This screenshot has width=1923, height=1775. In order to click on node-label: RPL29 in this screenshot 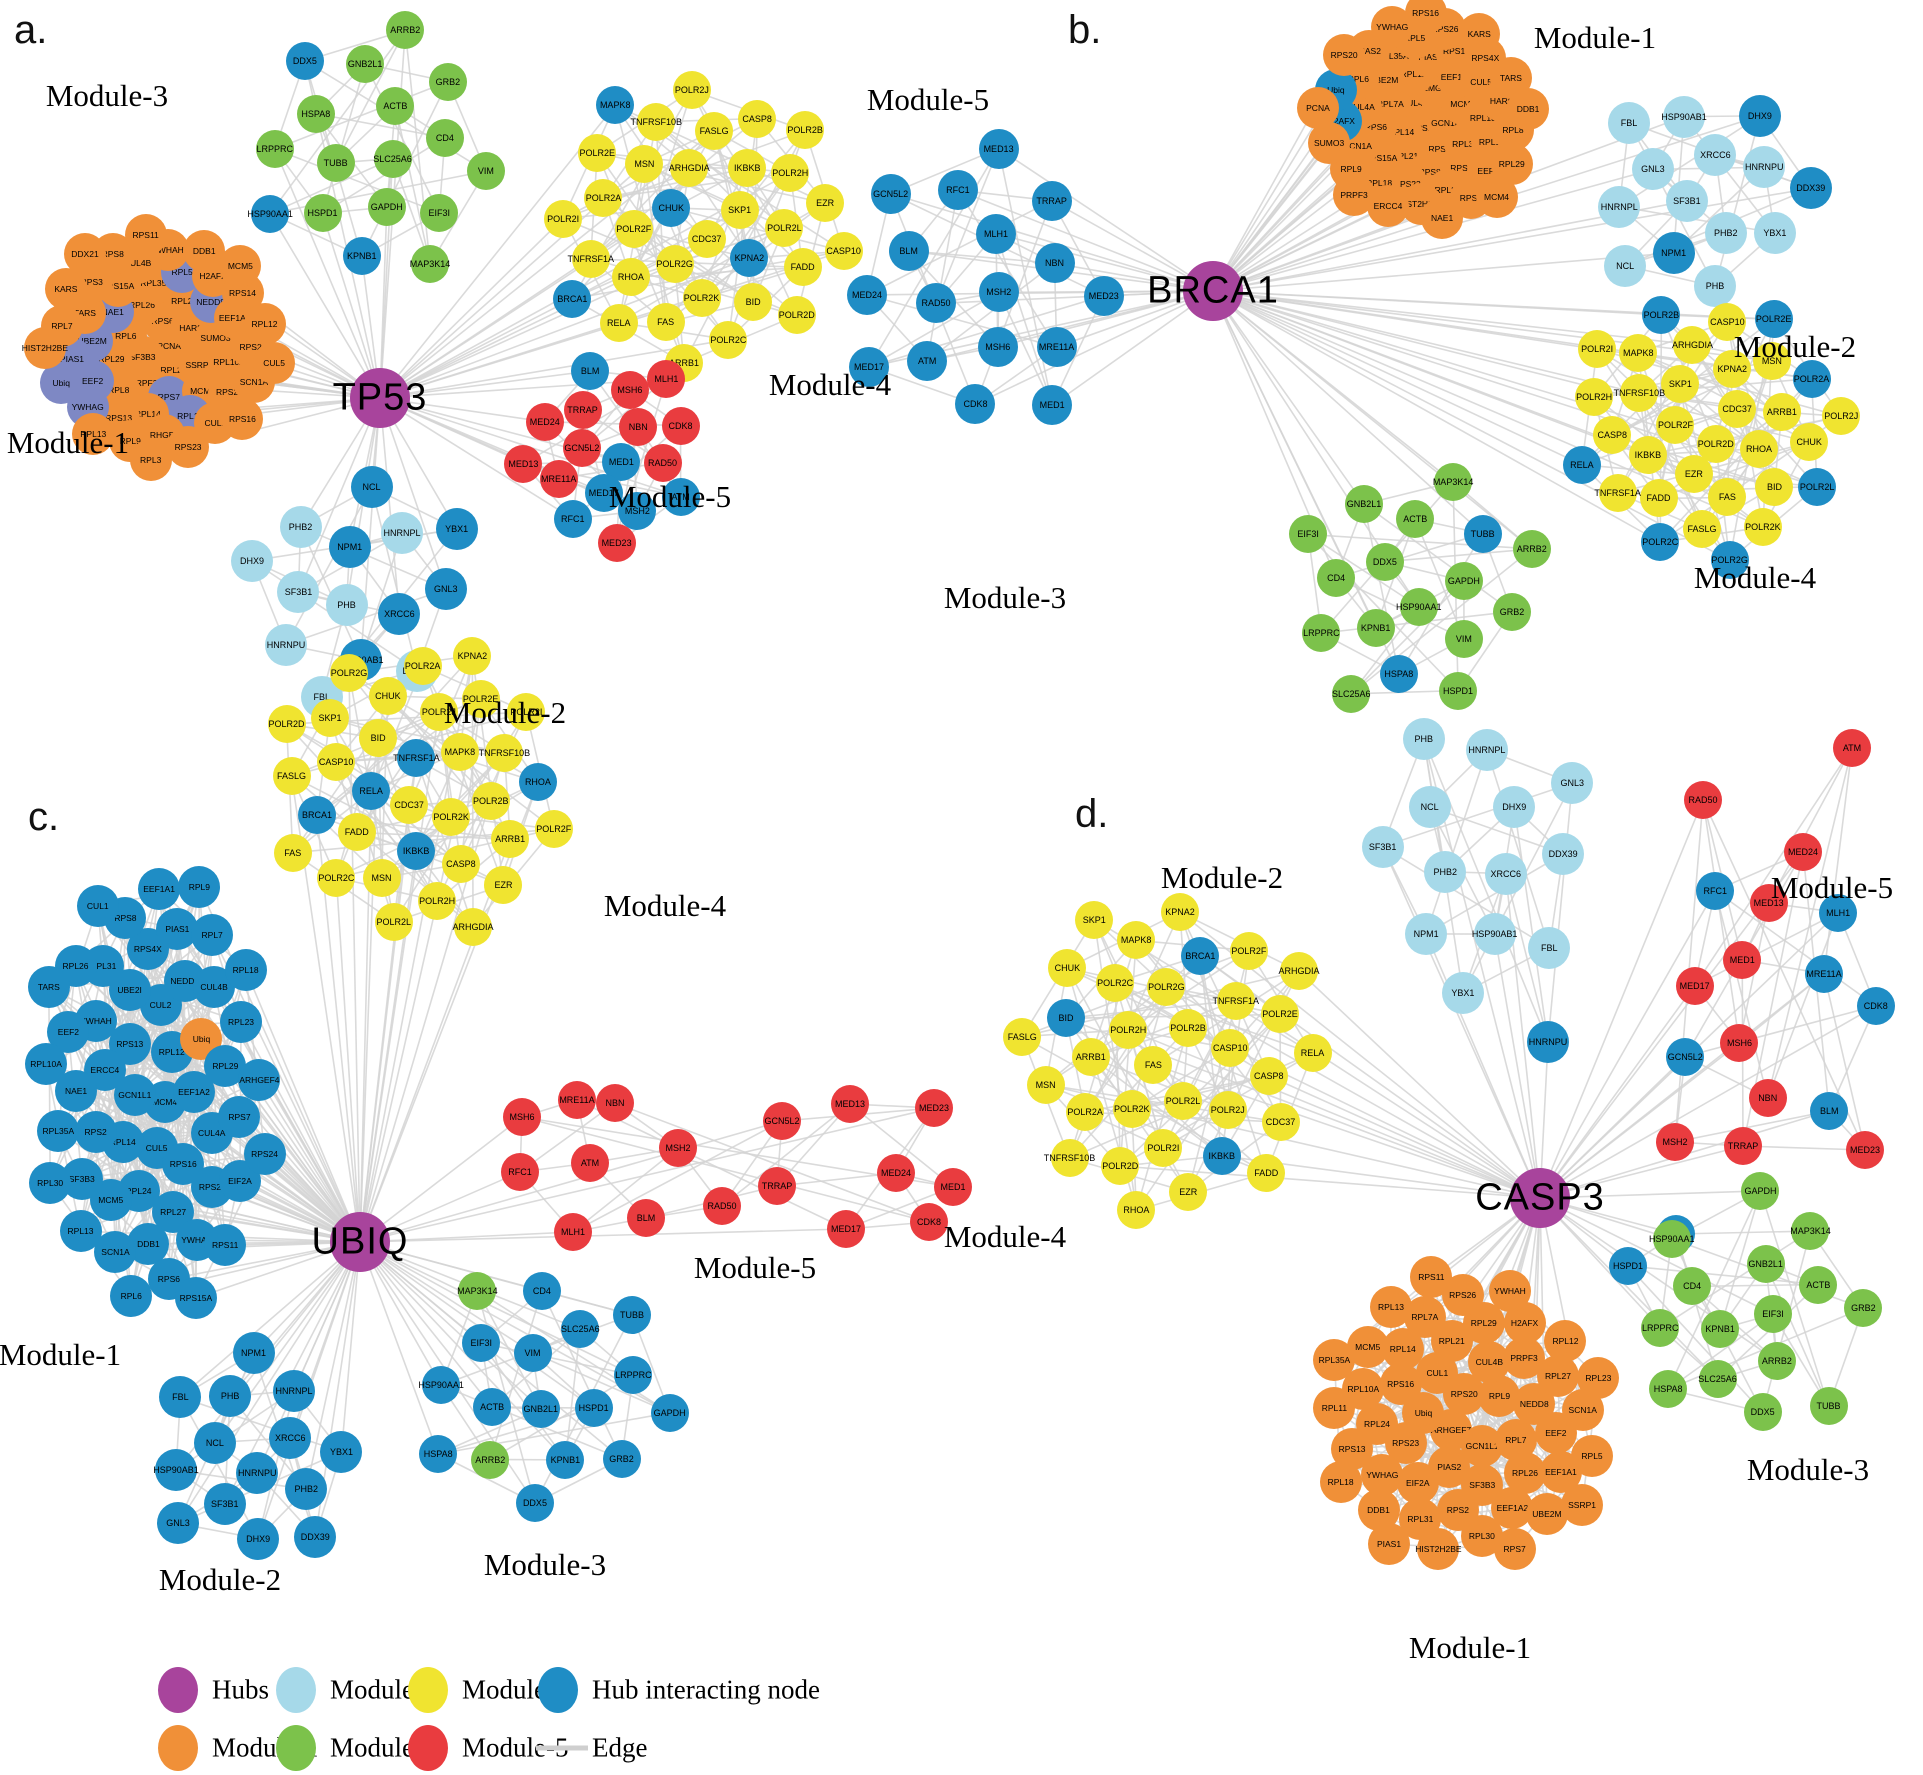, I will do `click(1511, 163)`.